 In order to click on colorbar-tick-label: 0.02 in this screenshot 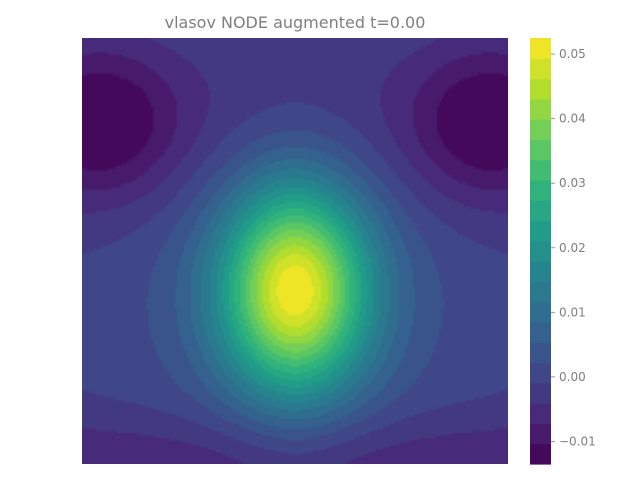, I will do `click(572, 248)`.